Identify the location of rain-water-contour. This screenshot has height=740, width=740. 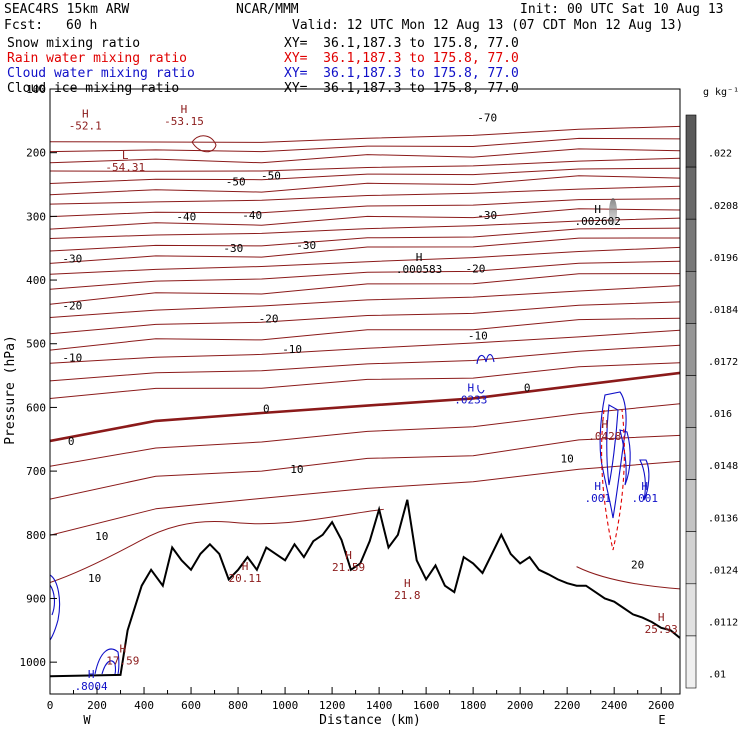
(613, 480).